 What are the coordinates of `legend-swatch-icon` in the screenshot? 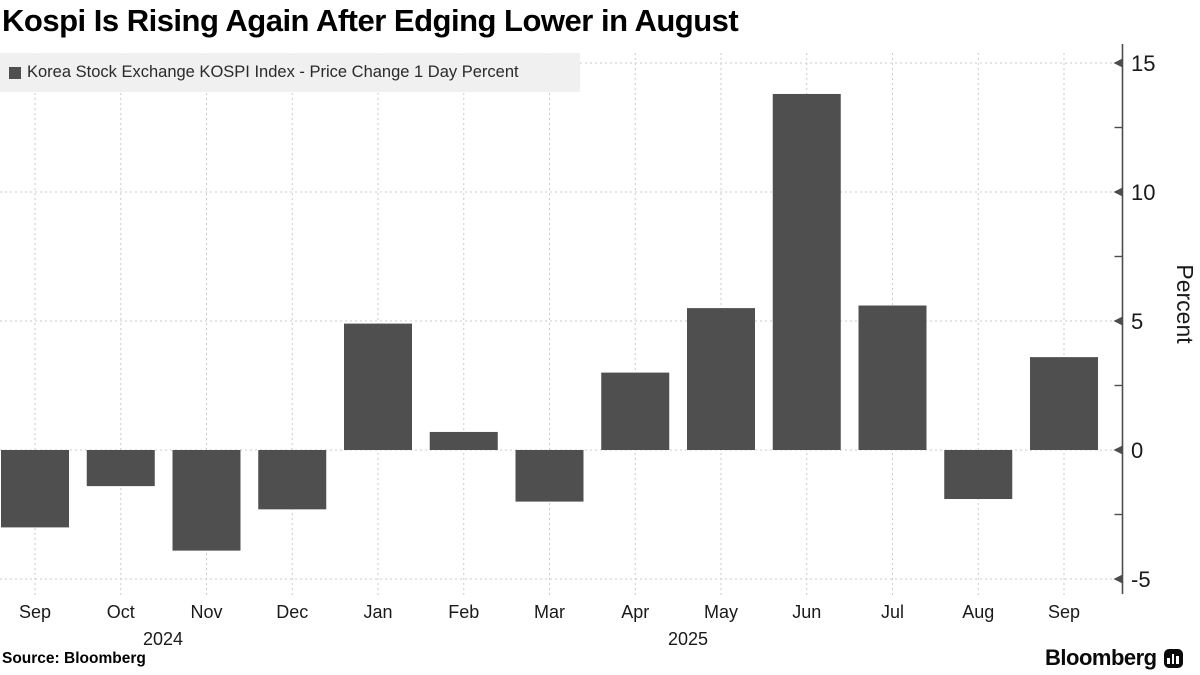 It's located at (15, 72).